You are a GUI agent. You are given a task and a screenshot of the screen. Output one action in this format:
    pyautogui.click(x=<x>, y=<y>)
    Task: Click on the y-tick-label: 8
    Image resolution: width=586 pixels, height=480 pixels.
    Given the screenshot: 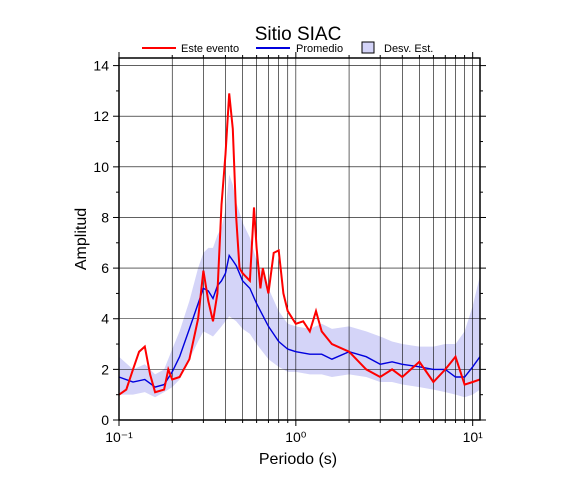 What is the action you would take?
    pyautogui.click(x=105, y=217)
    